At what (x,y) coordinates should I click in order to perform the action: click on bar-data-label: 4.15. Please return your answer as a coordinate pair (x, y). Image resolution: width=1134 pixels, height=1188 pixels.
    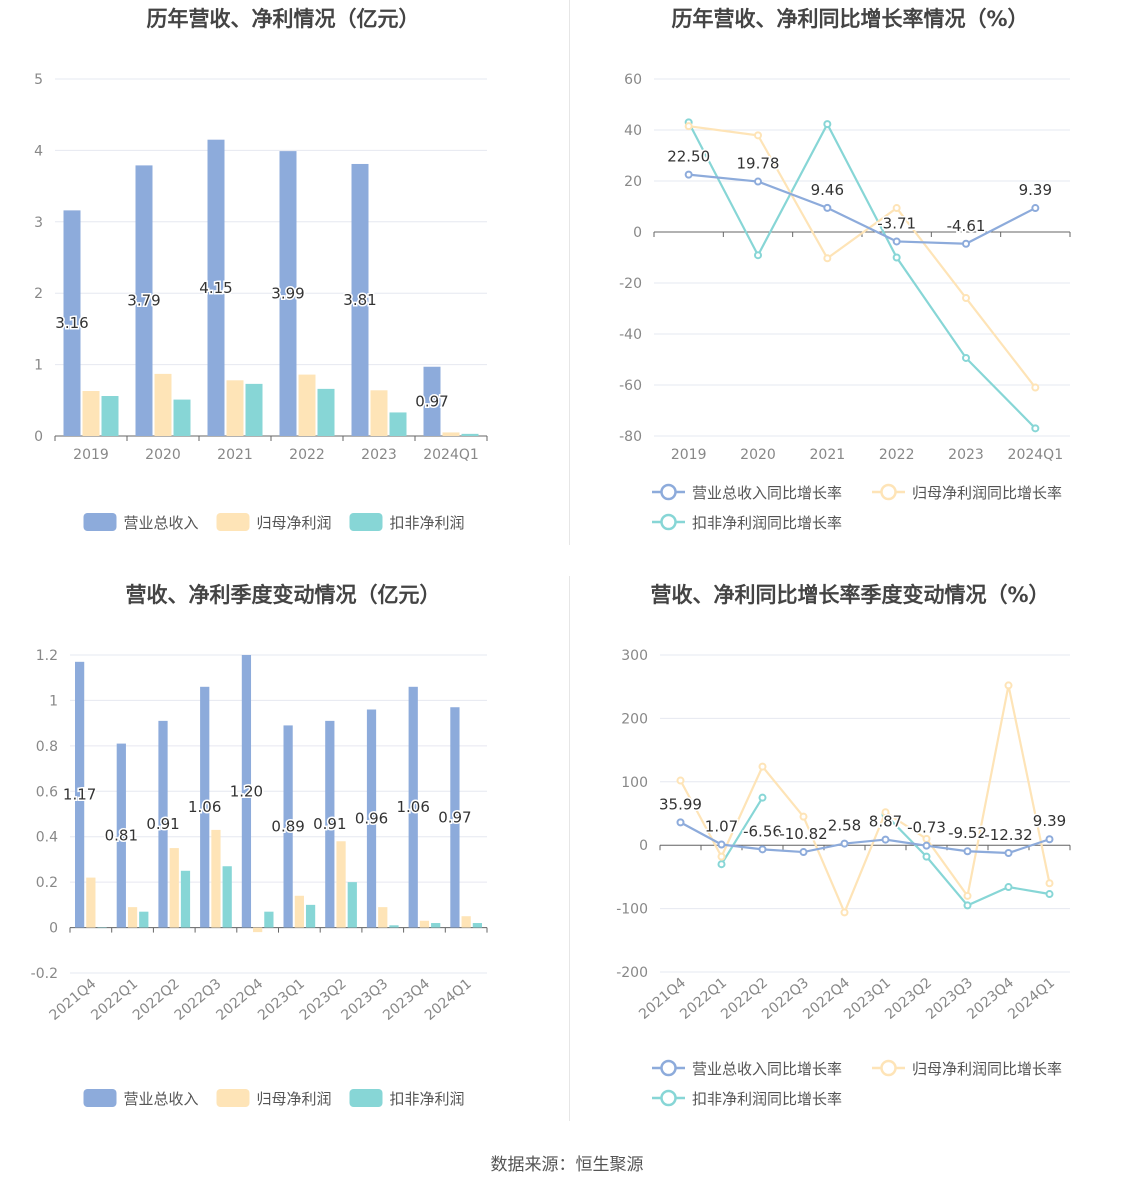
    Looking at the image, I should click on (215, 288).